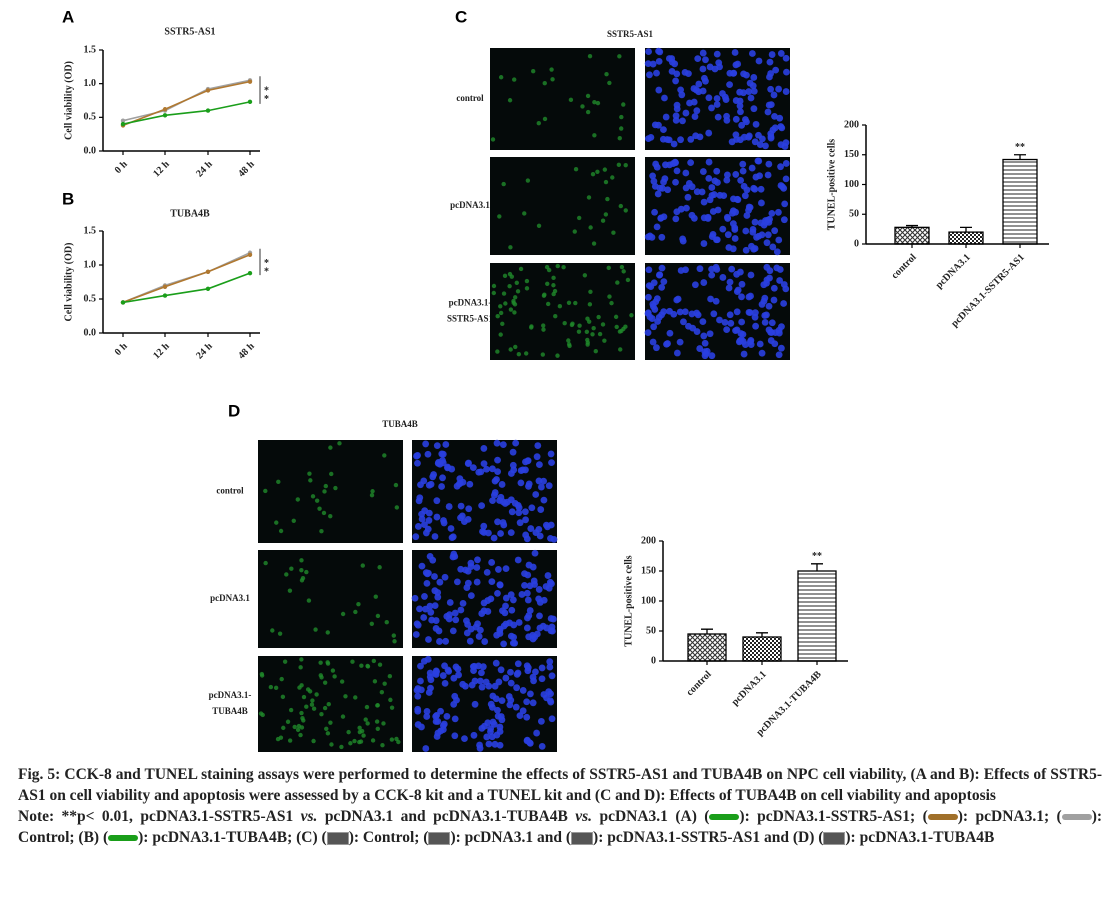 This screenshot has width=1119, height=912. I want to click on note-text: ): pcDNA3.1-SSTR5-AS1; (, so click(833, 816).